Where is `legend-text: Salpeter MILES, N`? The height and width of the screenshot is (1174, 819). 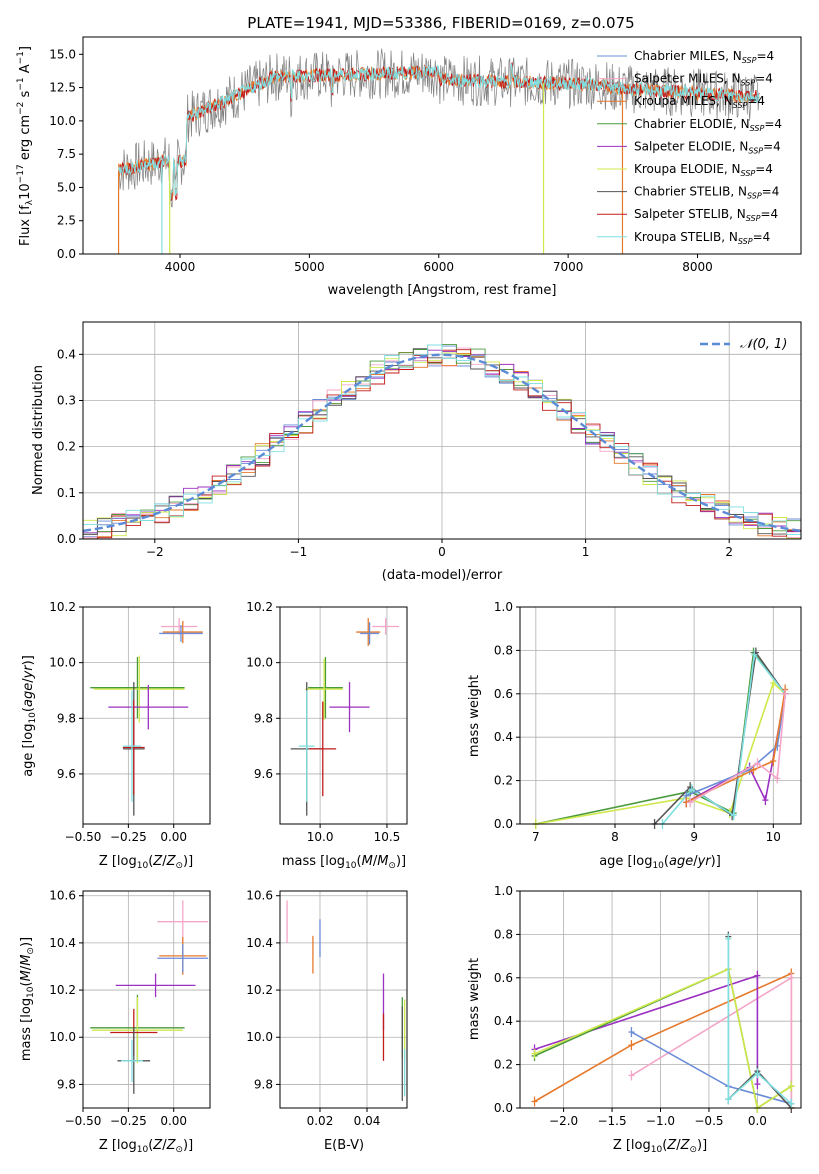
legend-text: Salpeter MILES, N is located at coordinates (687, 79).